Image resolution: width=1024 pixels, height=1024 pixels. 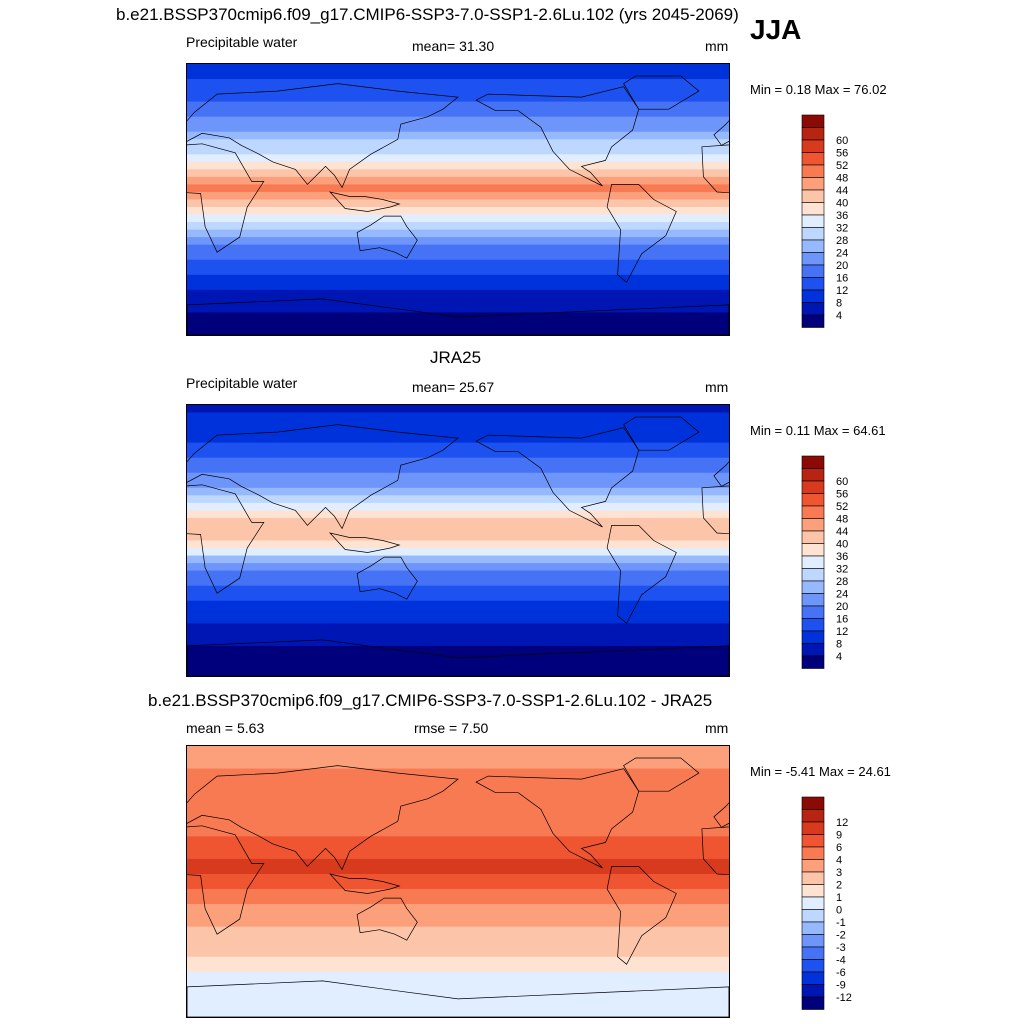 What do you see at coordinates (836, 903) in the screenshot?
I see `panel-3-colorbar: -12 -9 -6 -4 -3 -2 -1 0 1 2 3 4 6 9 12` at bounding box center [836, 903].